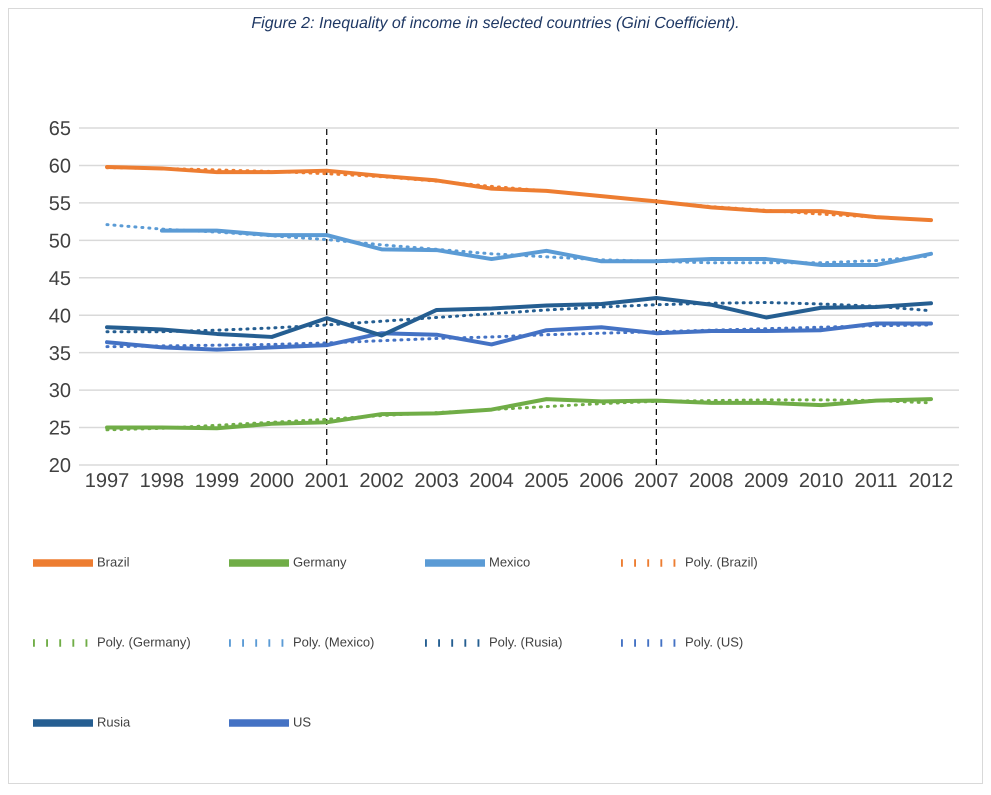  What do you see at coordinates (546, 481) in the screenshot?
I see `x-tick-label: 2005` at bounding box center [546, 481].